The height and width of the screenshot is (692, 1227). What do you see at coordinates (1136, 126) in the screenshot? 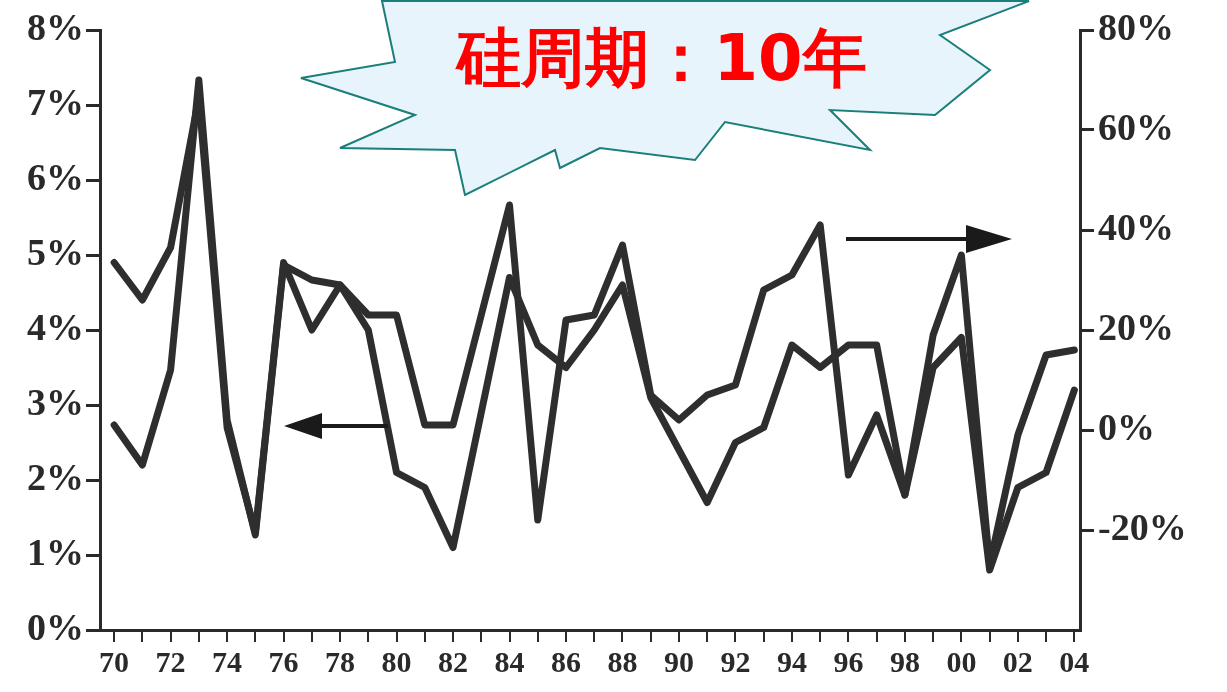
I see `y2-tick-label: 60%` at bounding box center [1136, 126].